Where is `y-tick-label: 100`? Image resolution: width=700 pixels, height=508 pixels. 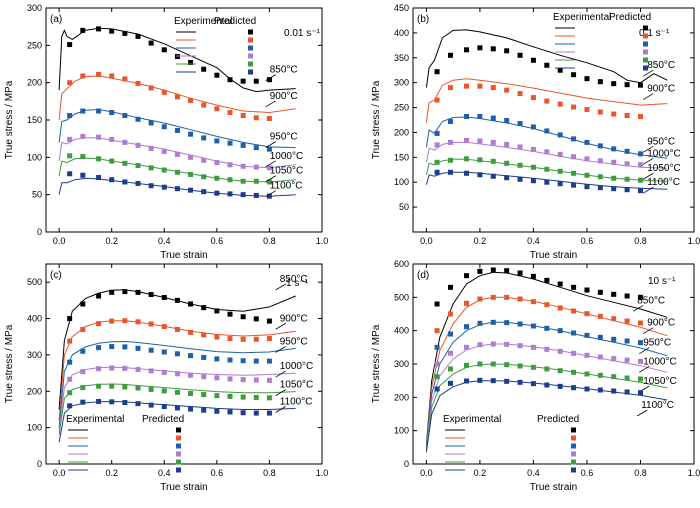
y-tick-label: 100 is located at coordinates (34, 157).